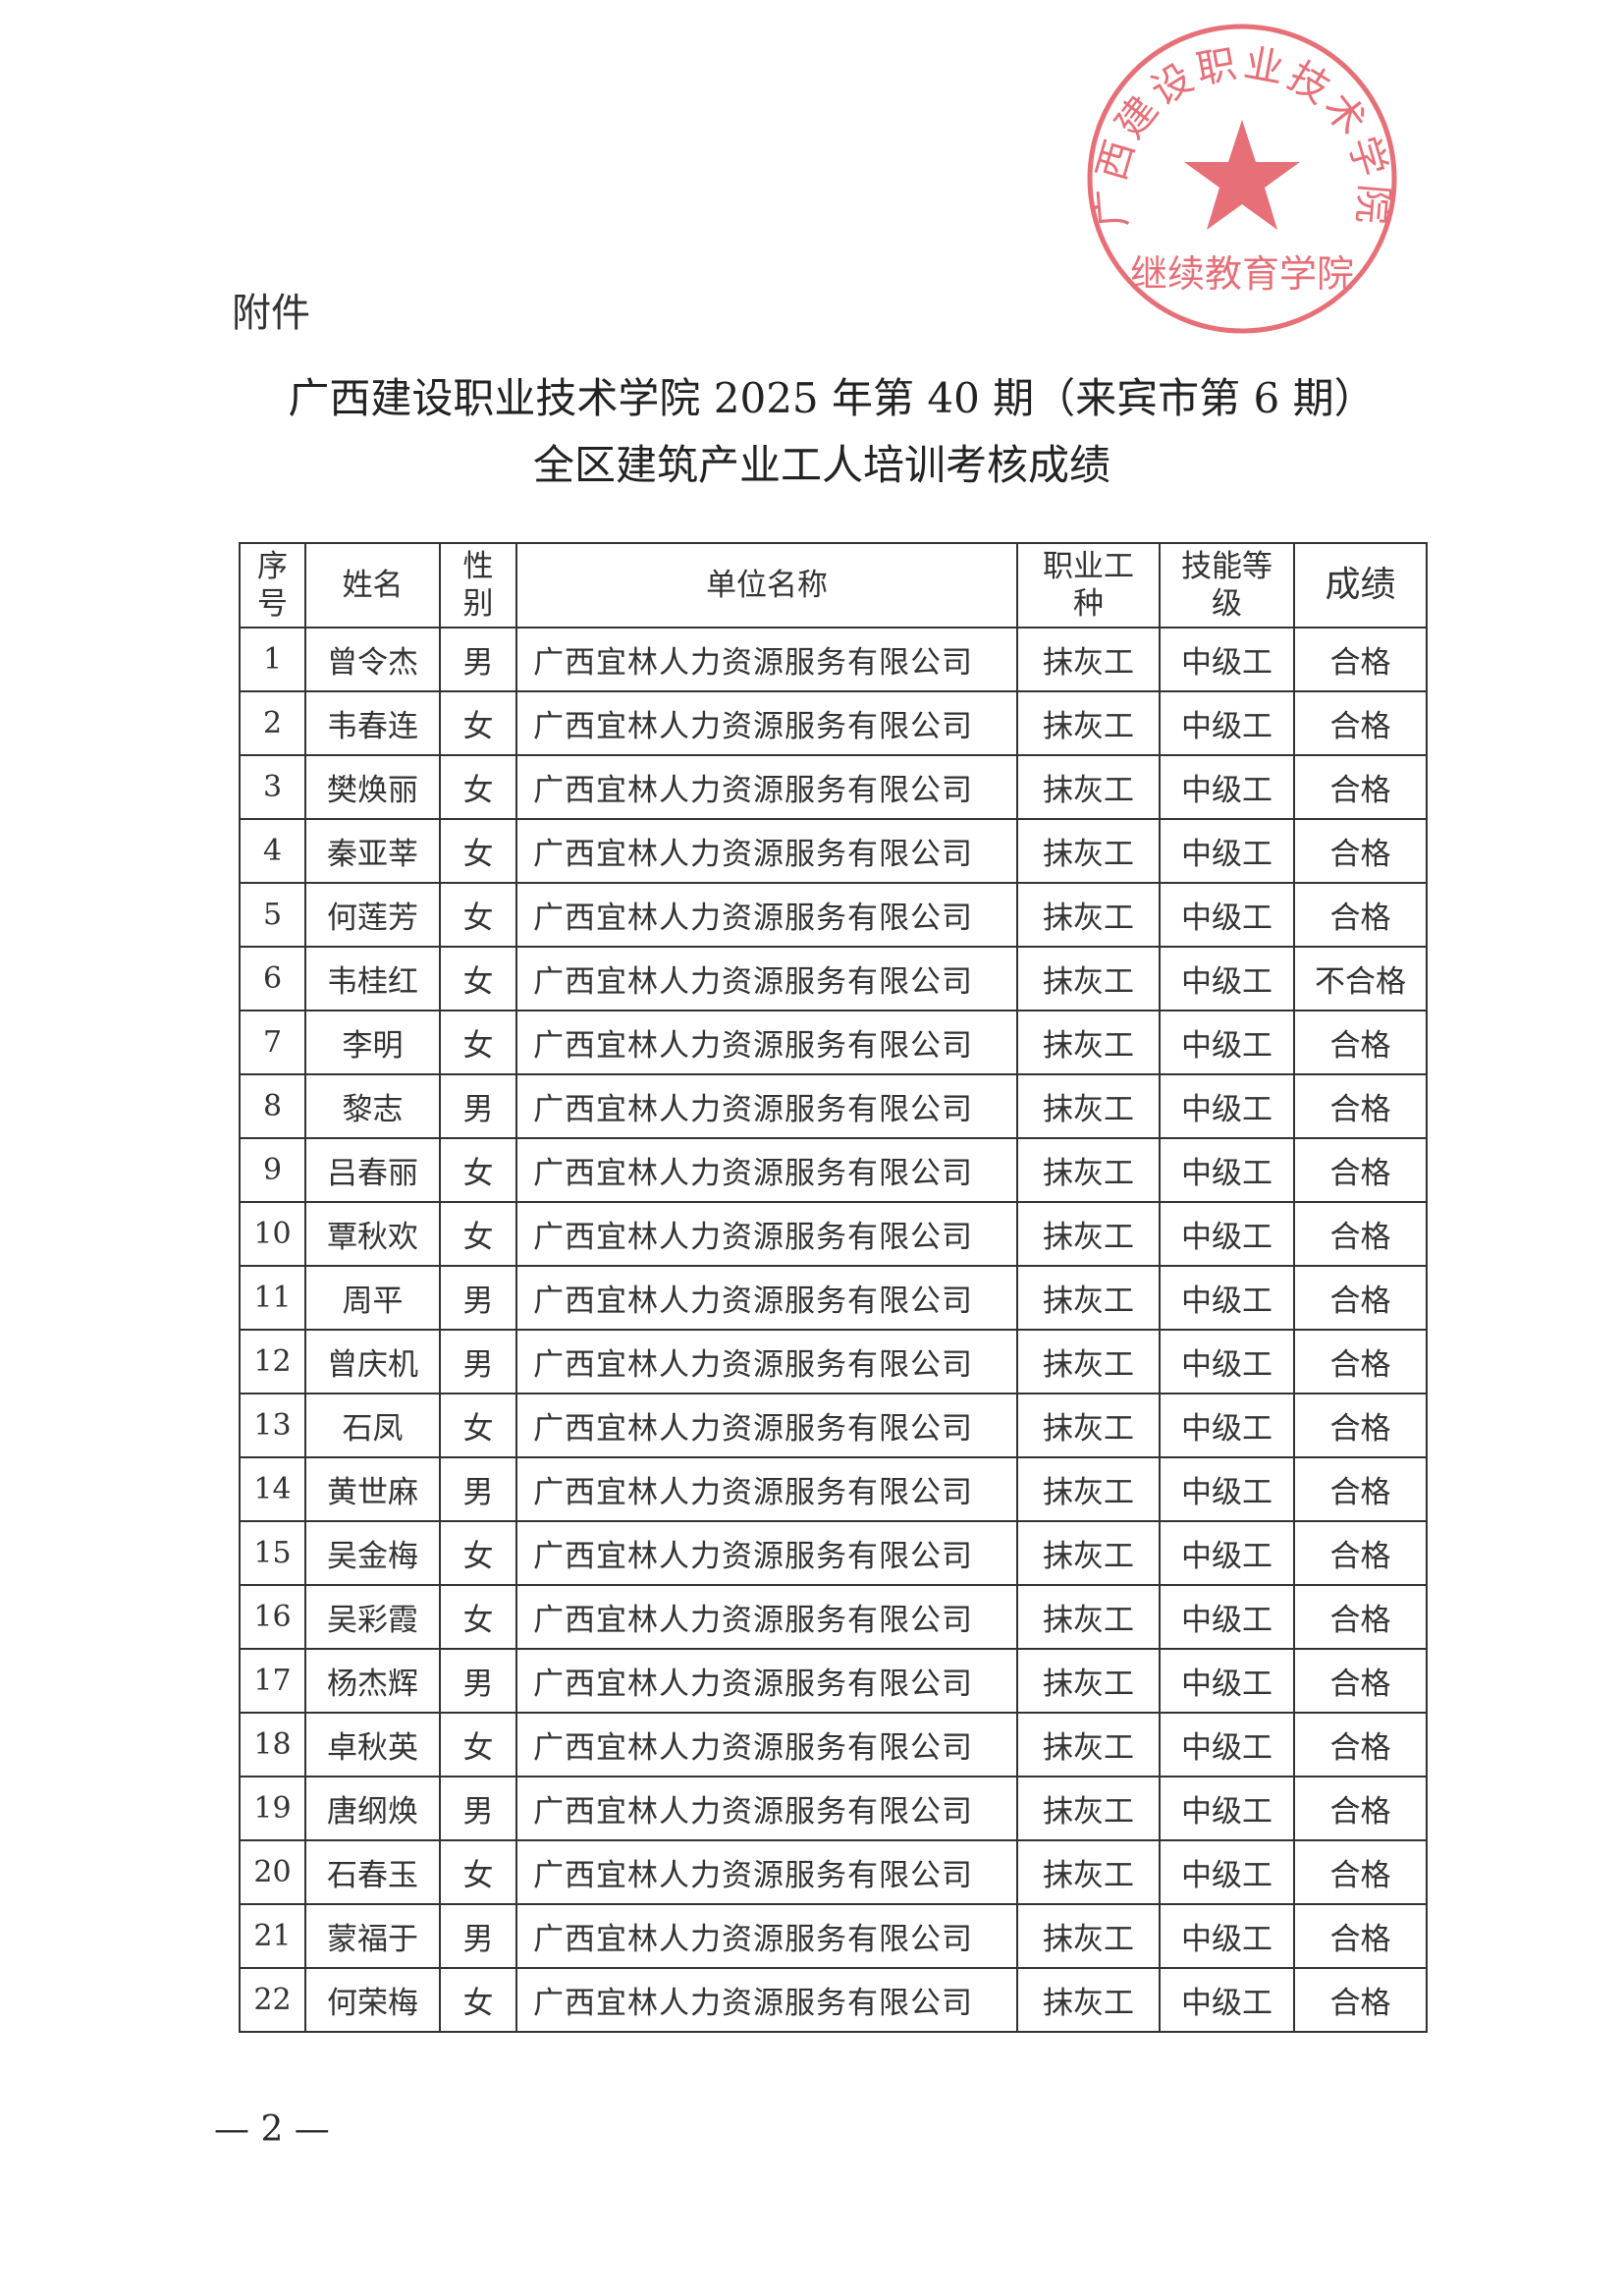  Describe the element at coordinates (832, 398) in the screenshot. I see `document-title: 广西建设职业技术学院 2025 年第 40 期（来宾市第 6 期）` at that location.